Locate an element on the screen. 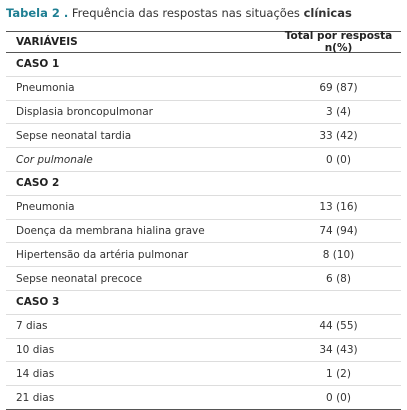 Image resolution: width=407 pixels, height=410 pixels. data-row: Sepse neonatal precoce 6 (8) is located at coordinates (203, 278).